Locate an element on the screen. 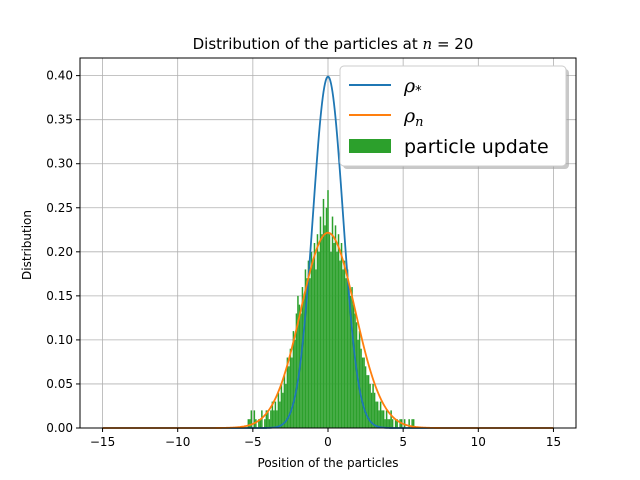  chart-title-text: Distribution of the particles at is located at coordinates (308, 44).